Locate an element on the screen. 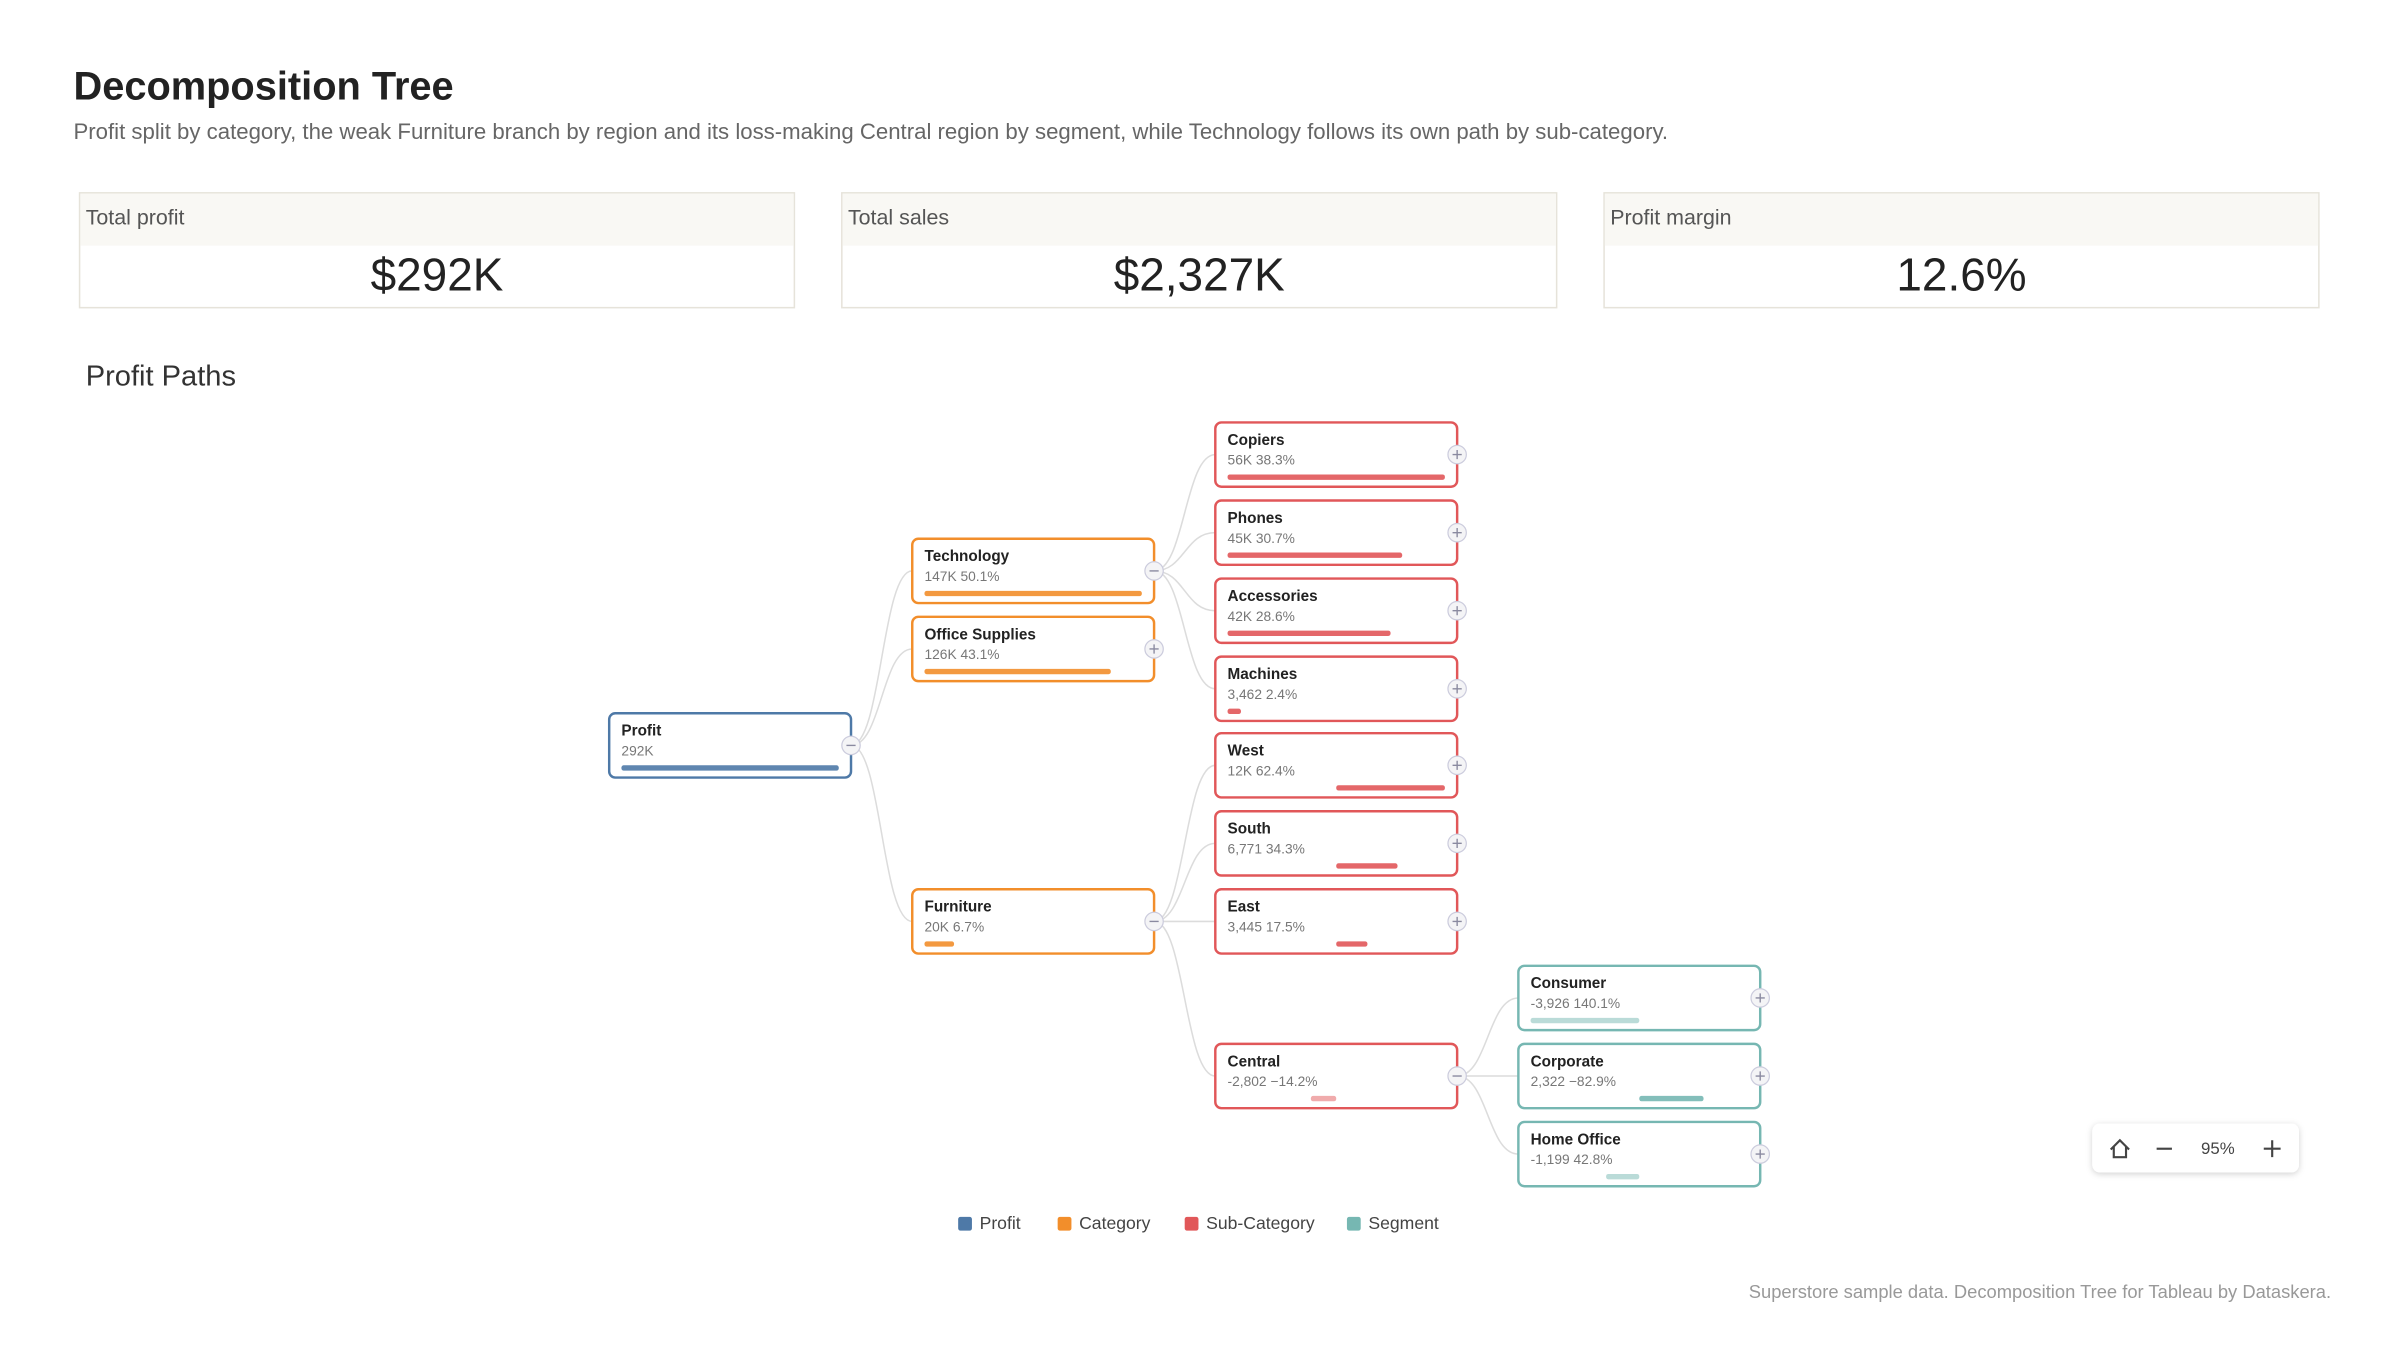 This screenshot has height=1350, width=2400. node-value: 12K is located at coordinates (1240, 770).